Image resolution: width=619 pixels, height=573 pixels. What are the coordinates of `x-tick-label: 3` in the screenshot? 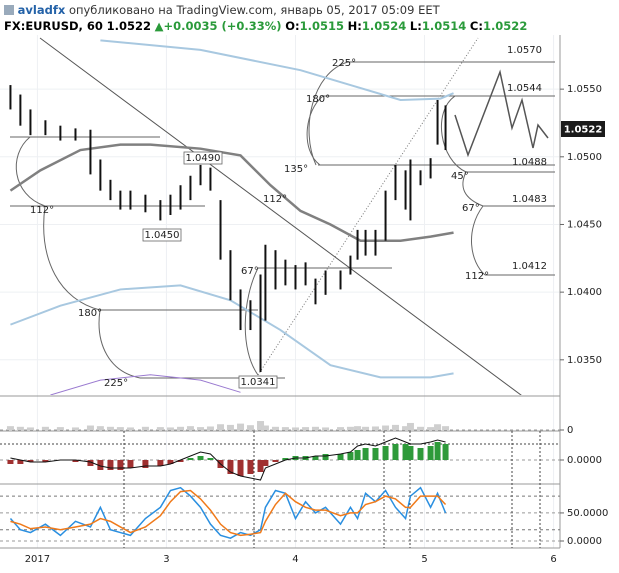 It's located at (166, 559).